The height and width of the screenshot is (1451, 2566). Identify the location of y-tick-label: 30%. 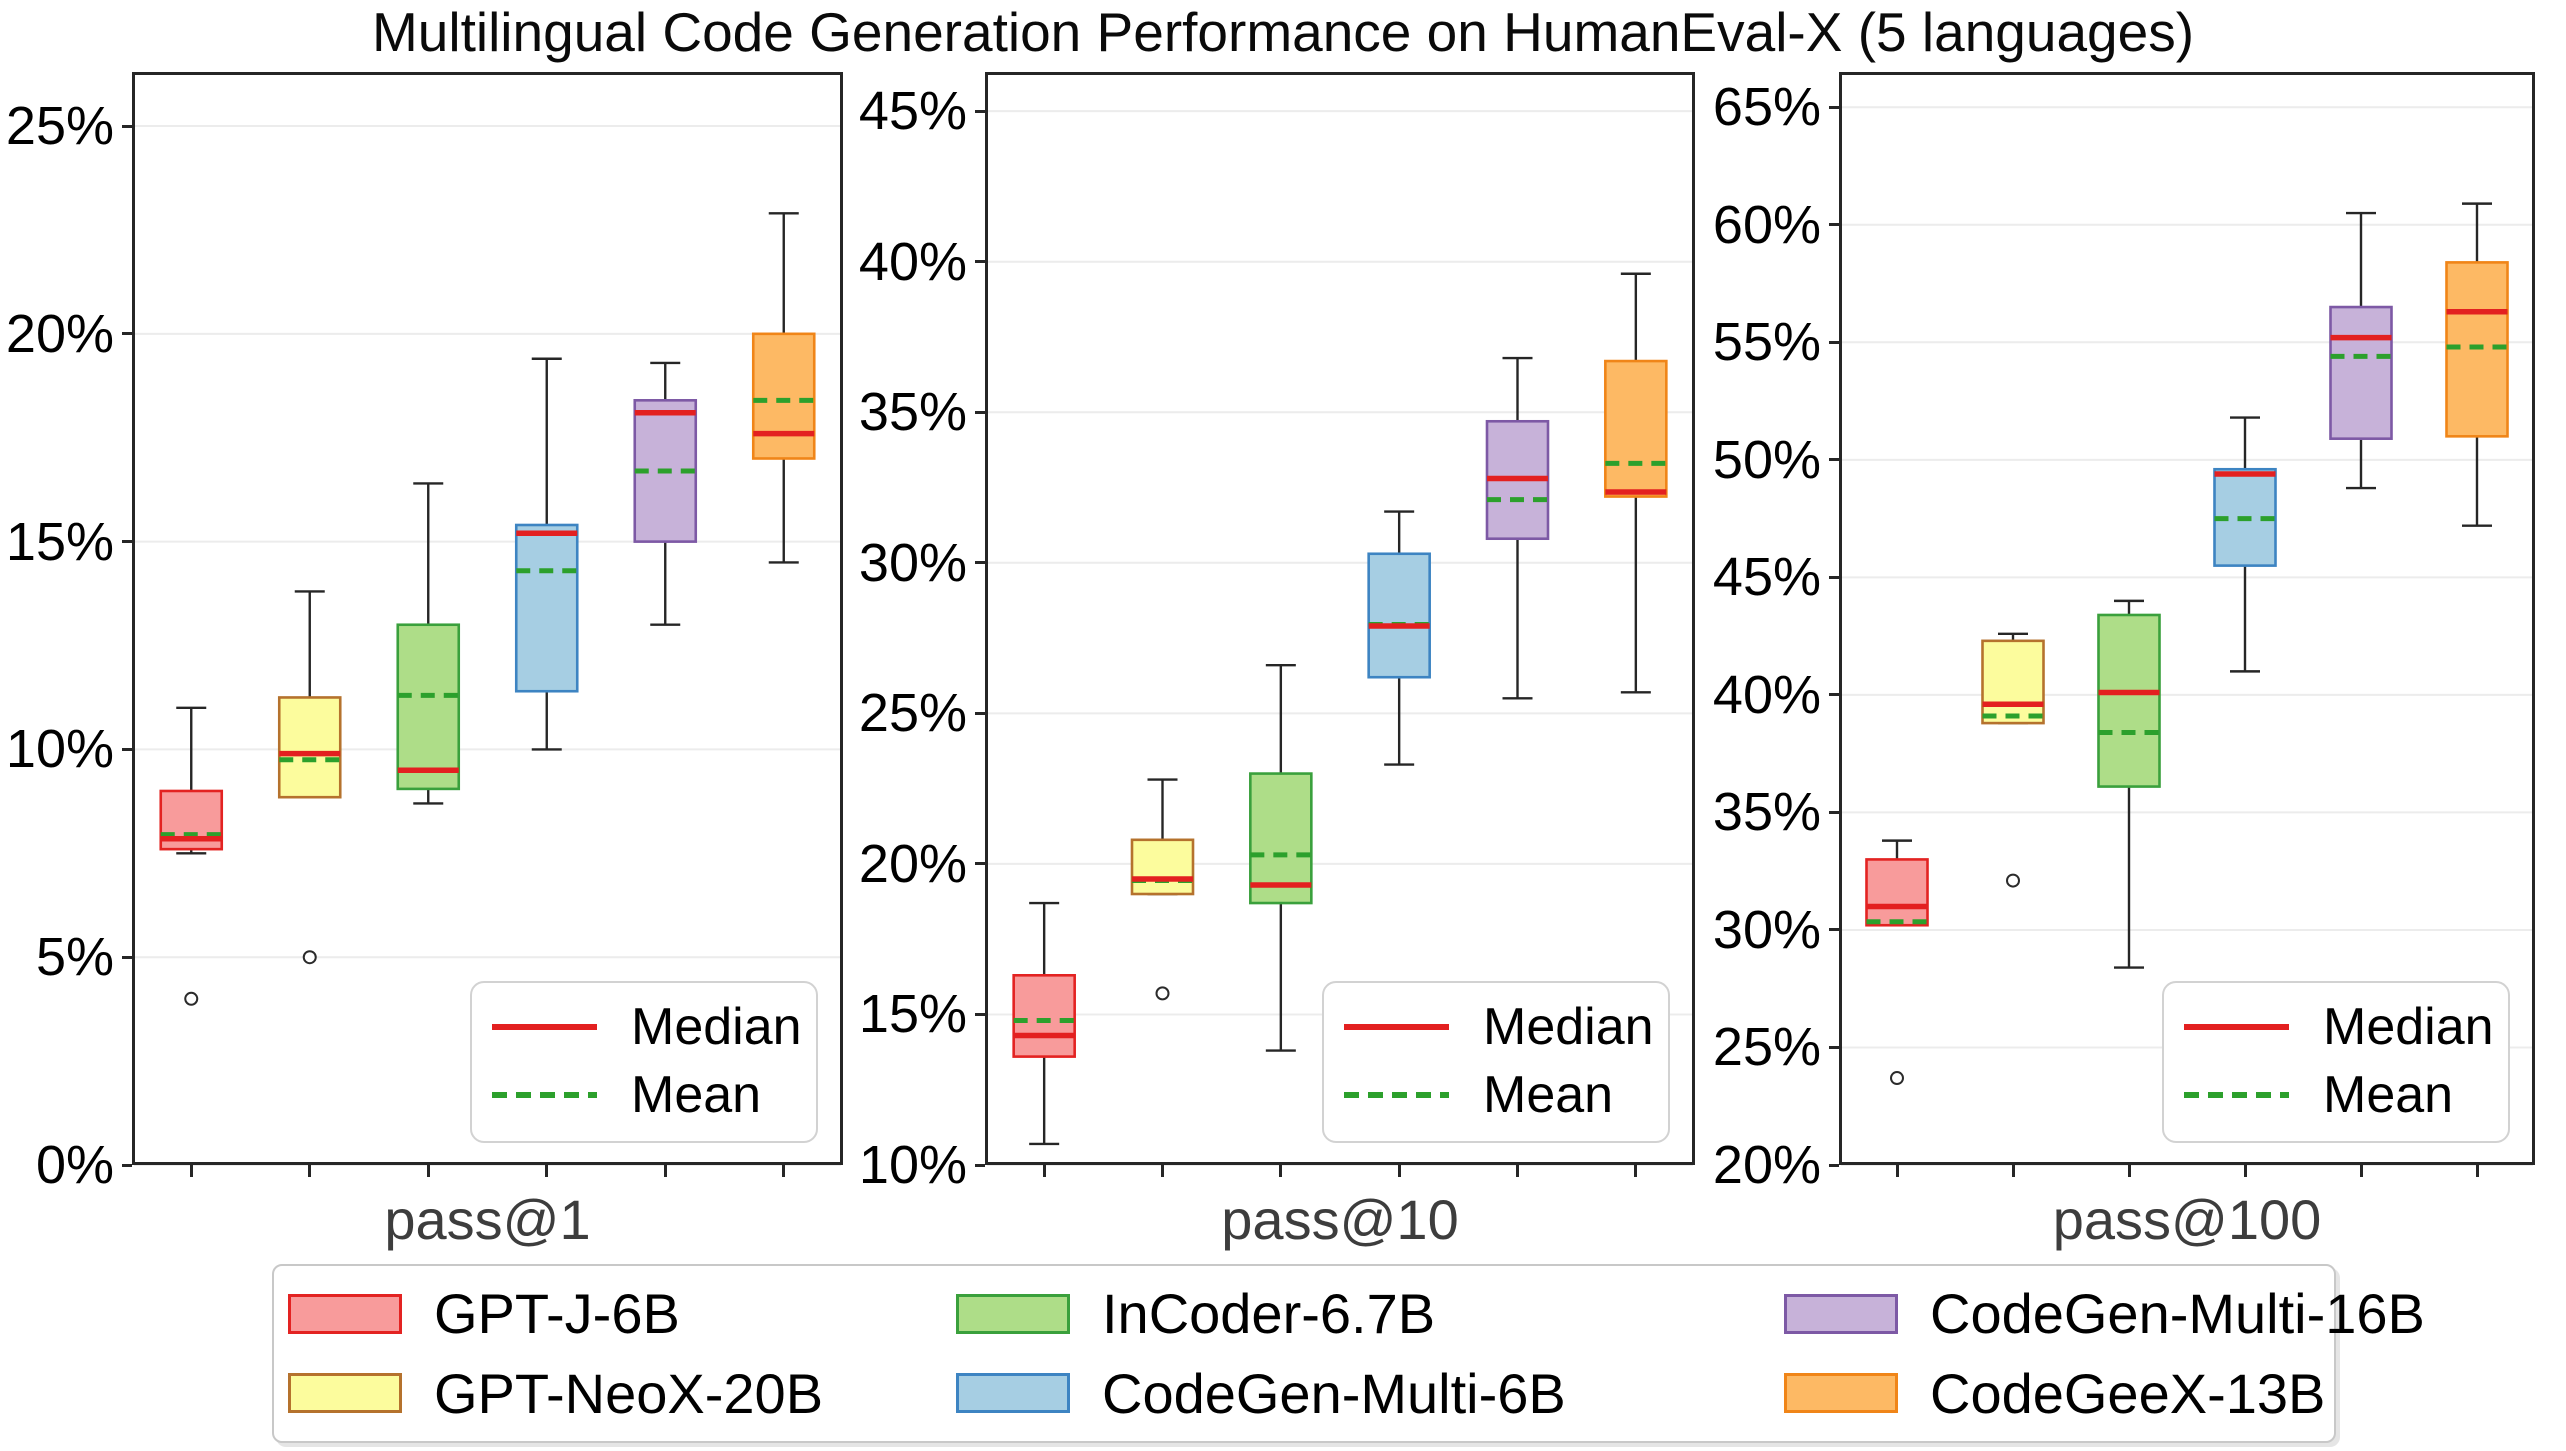
(912, 562).